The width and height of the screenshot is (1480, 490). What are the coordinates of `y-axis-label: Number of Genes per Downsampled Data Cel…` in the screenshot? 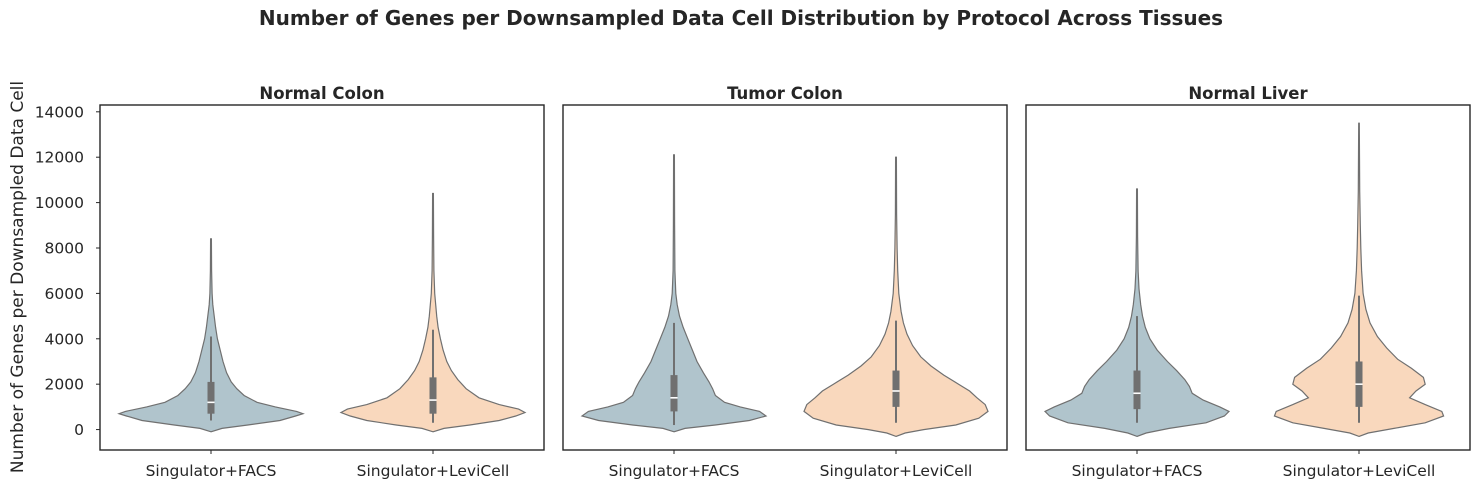 It's located at (18, 277).